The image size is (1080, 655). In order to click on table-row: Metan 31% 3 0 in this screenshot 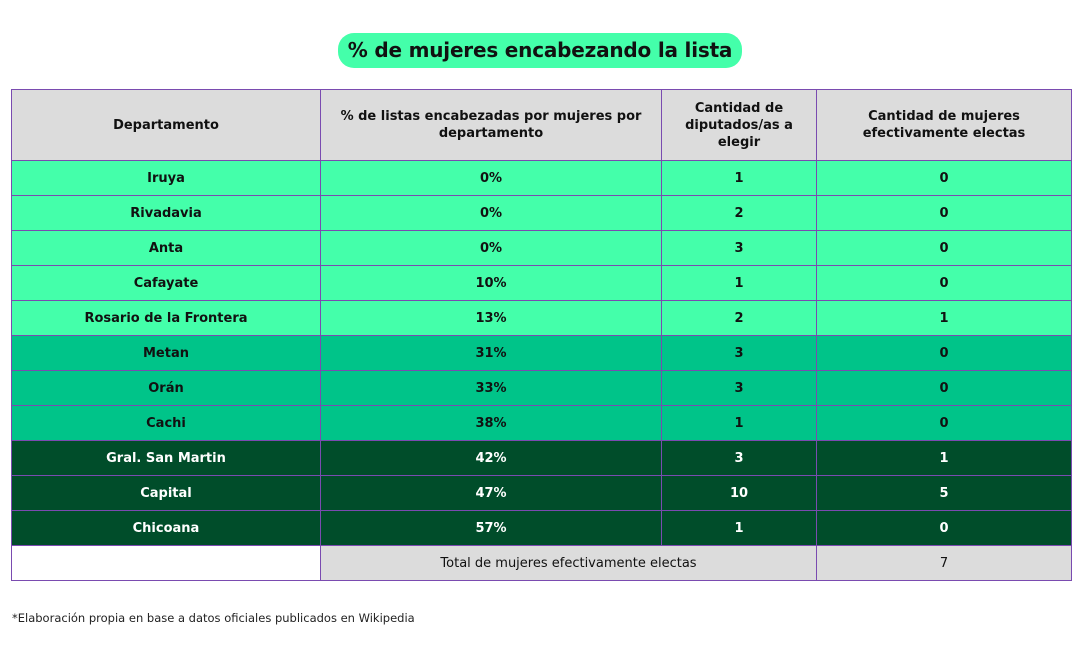, I will do `click(541, 353)`.